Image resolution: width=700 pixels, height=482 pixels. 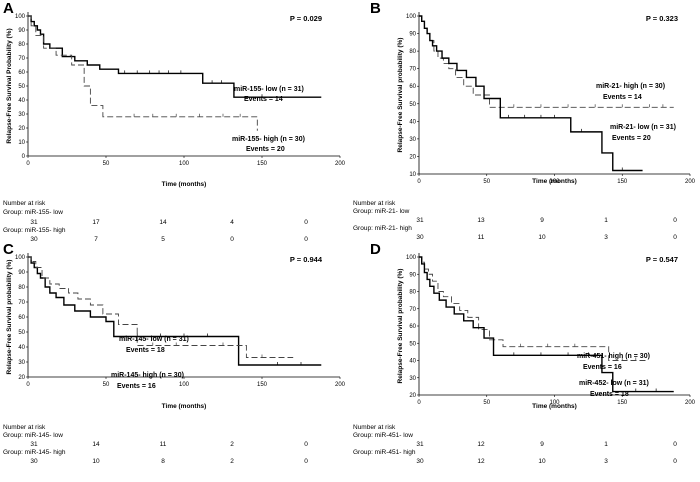 I want to click on panel-letter: C, so click(x=8, y=249).